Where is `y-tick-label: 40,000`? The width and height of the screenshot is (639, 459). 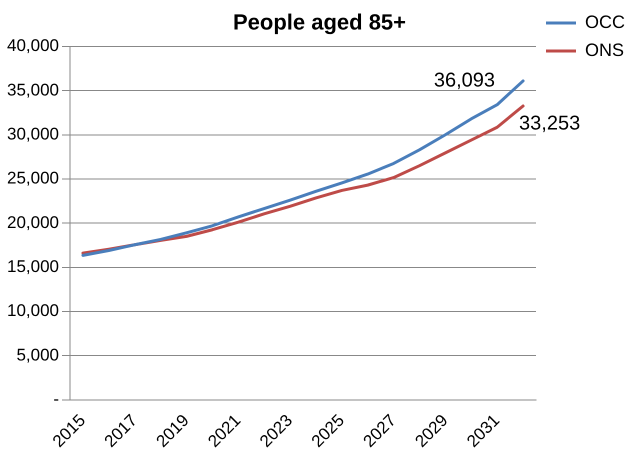
y-tick-label: 40,000 is located at coordinates (32, 46).